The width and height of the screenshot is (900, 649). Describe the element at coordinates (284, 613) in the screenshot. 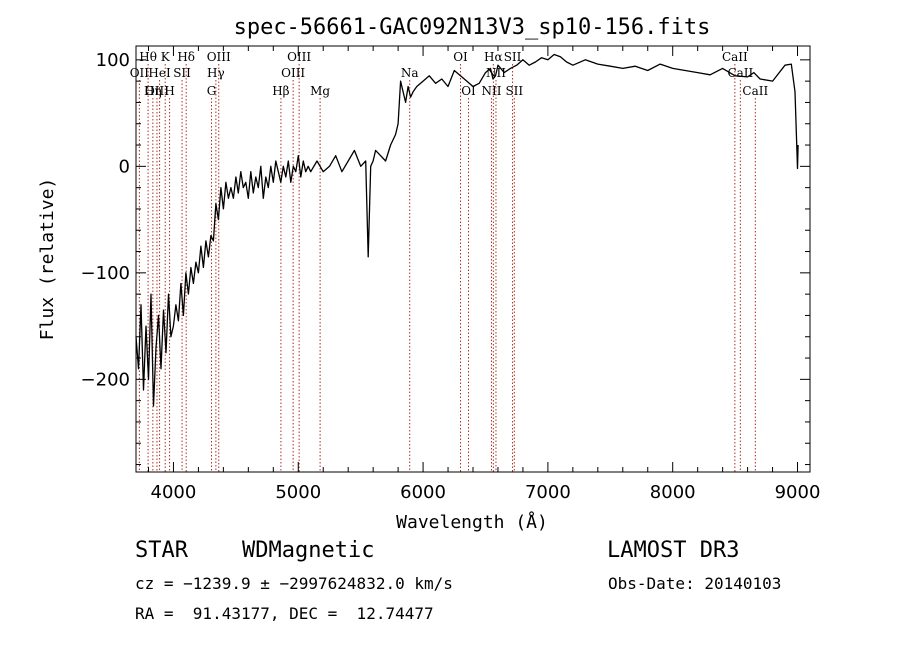

I see `coordinates-text: RA = 91.43177, DEC = 12.74477` at that location.